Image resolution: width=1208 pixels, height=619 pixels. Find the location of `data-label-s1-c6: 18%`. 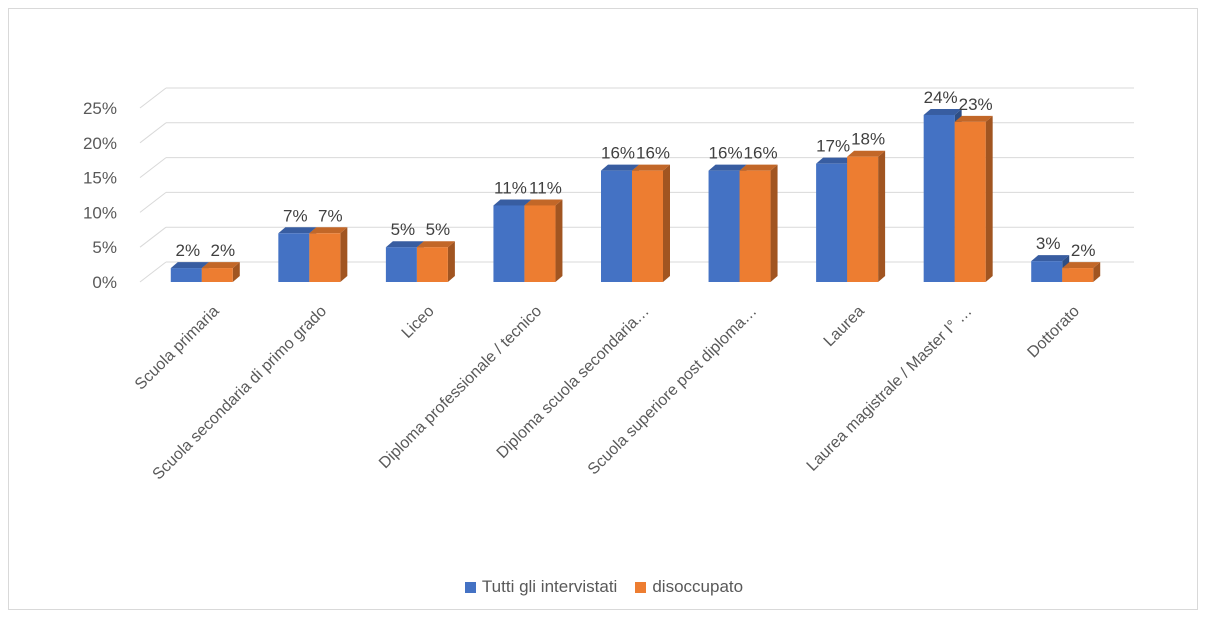

data-label-s1-c6: 18% is located at coordinates (868, 139).